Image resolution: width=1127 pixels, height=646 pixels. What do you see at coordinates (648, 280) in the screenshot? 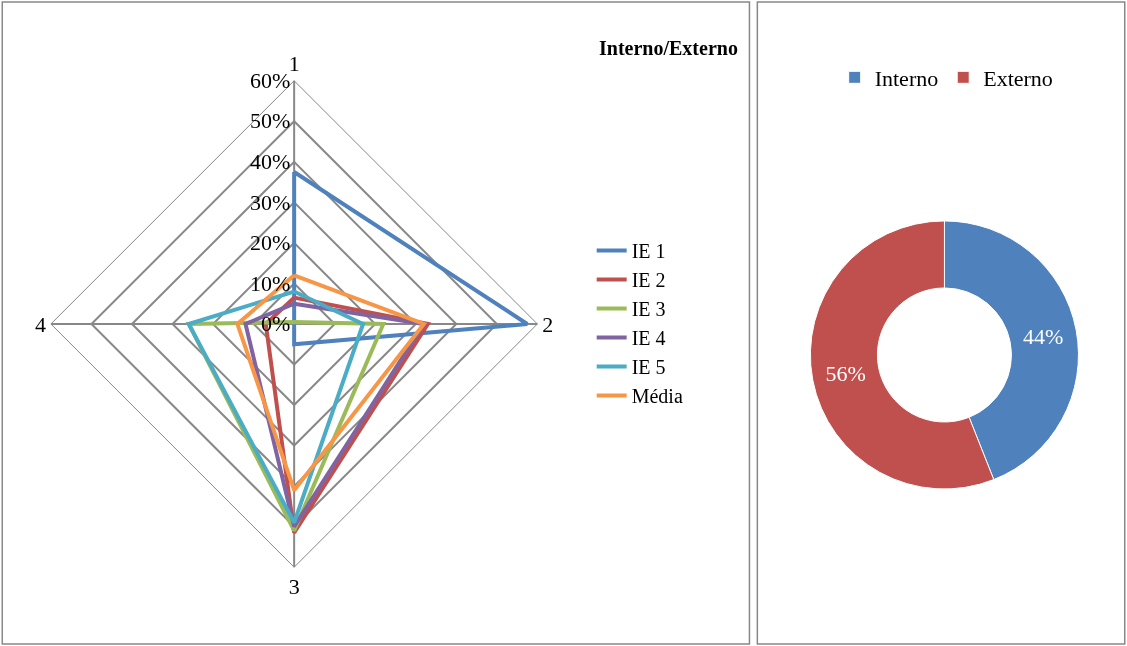
I see `legend-label: IE 2` at bounding box center [648, 280].